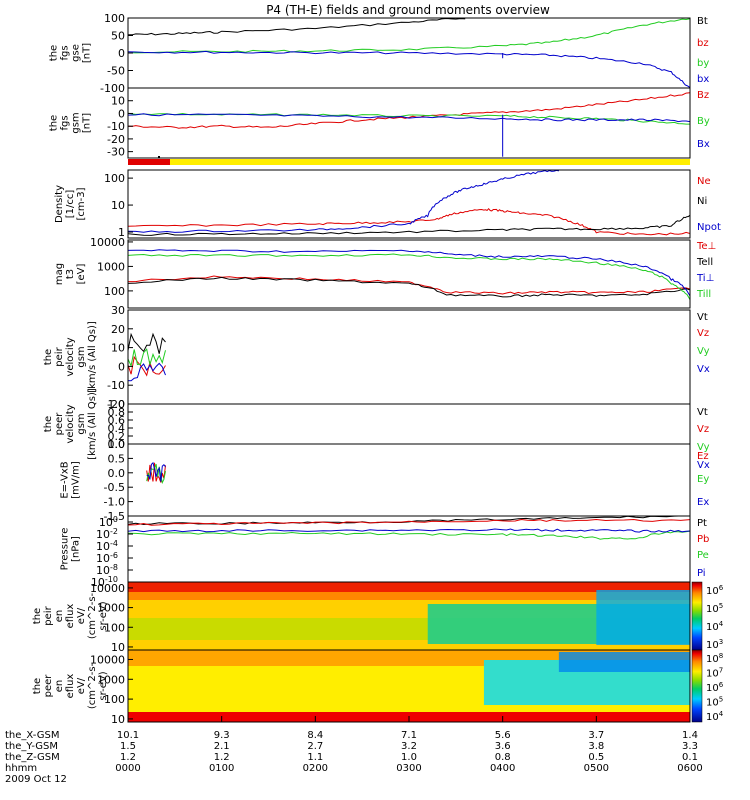 Image resolution: width=750 pixels, height=800 pixels. I want to click on legend-label: Ne, so click(704, 181).